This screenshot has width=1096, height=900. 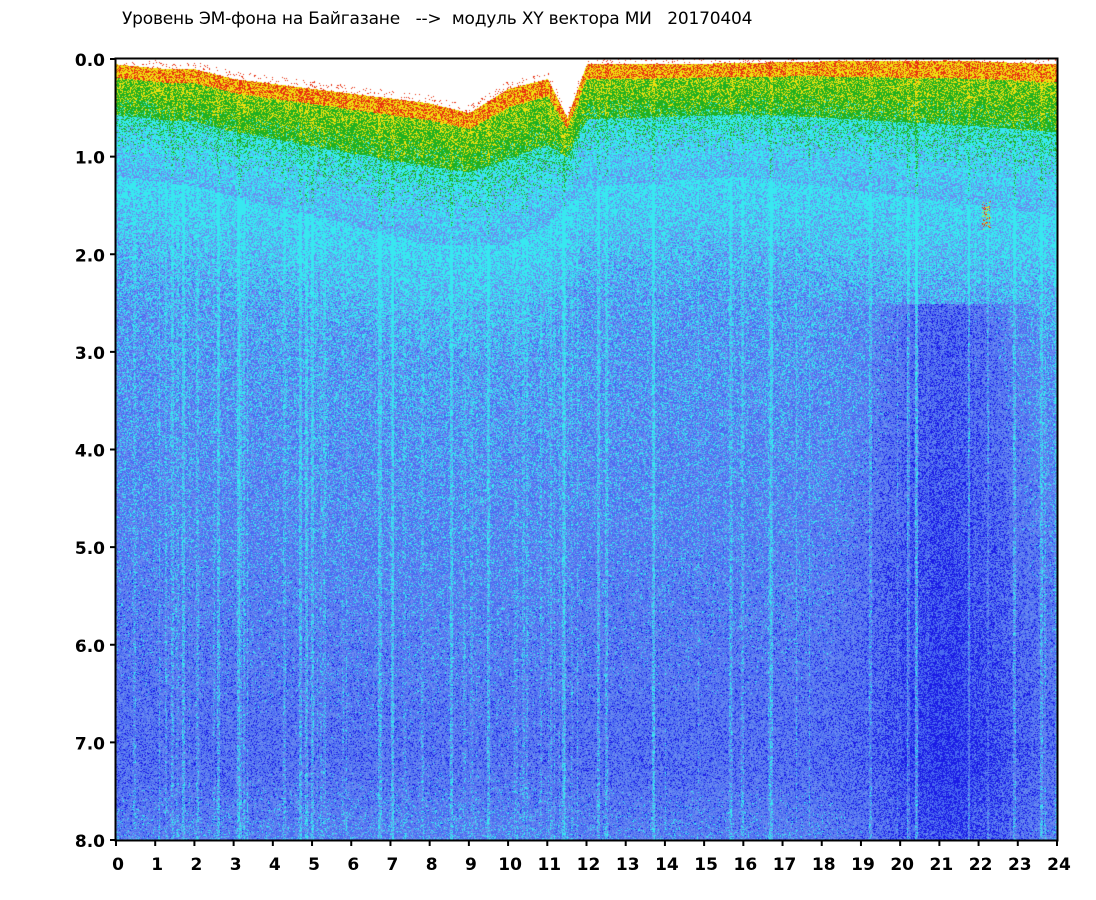 What do you see at coordinates (353, 865) in the screenshot?
I see `x-tick-label: 6` at bounding box center [353, 865].